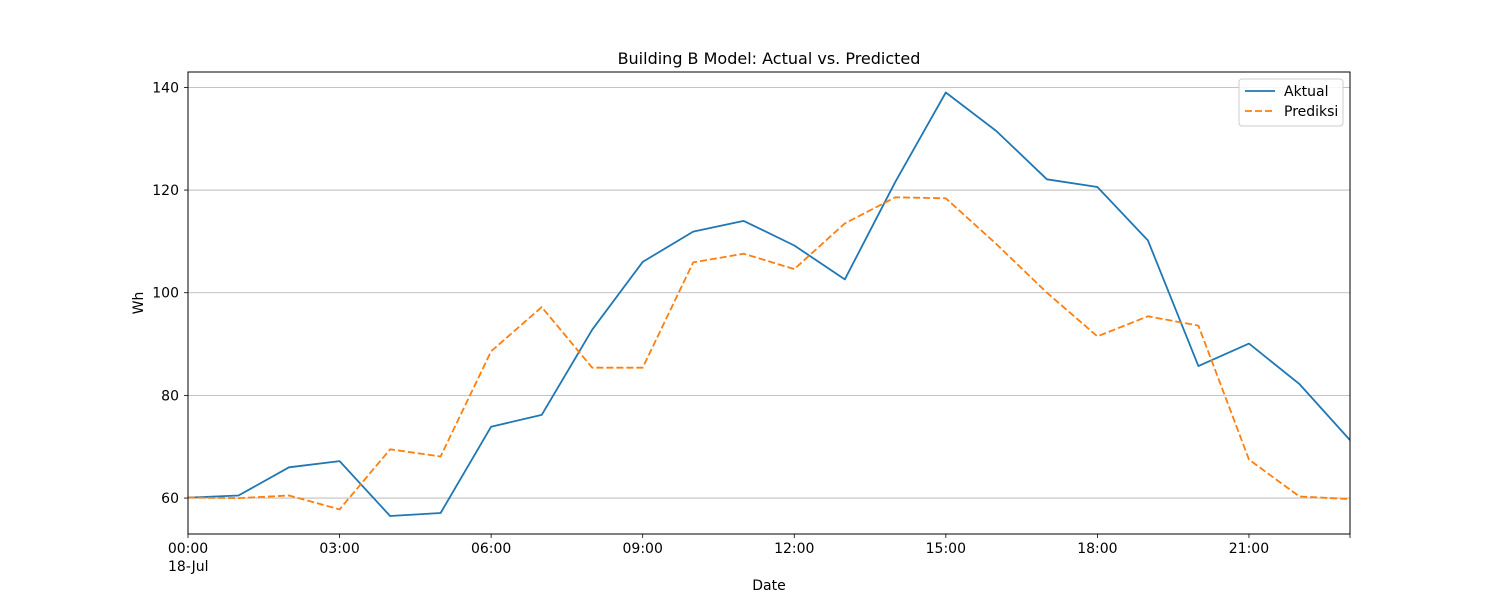 The image size is (1500, 600). What do you see at coordinates (794, 549) in the screenshot?
I see `x-tick-label: 12:00` at bounding box center [794, 549].